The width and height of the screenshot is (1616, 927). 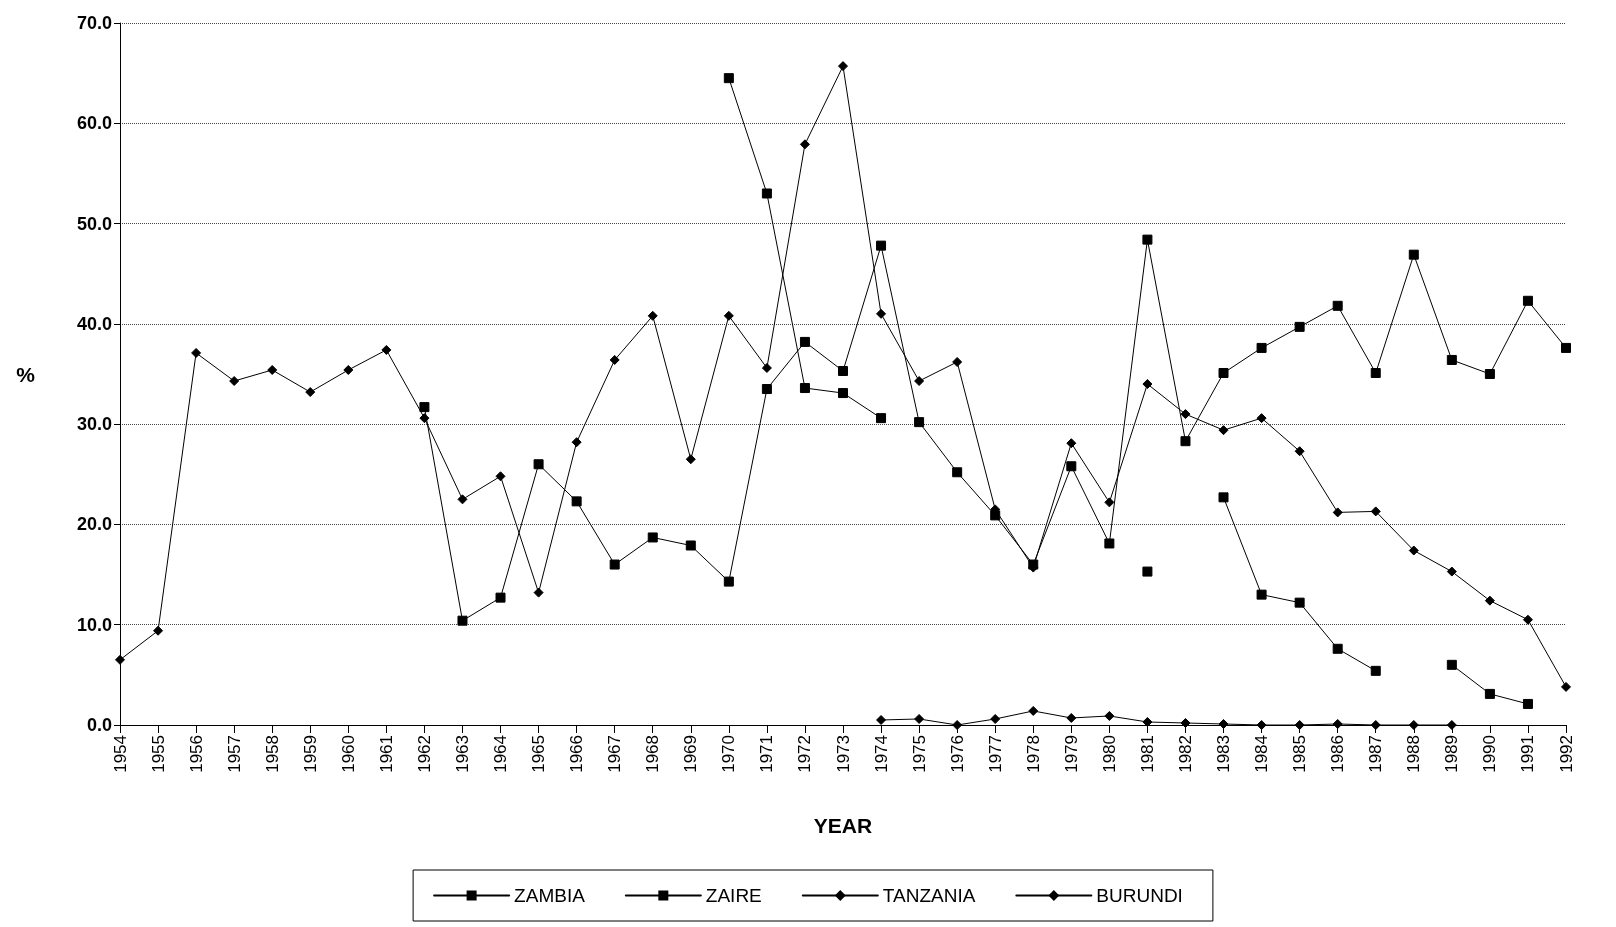 What do you see at coordinates (550, 895) in the screenshot?
I see `legend-label: ZAMBIA` at bounding box center [550, 895].